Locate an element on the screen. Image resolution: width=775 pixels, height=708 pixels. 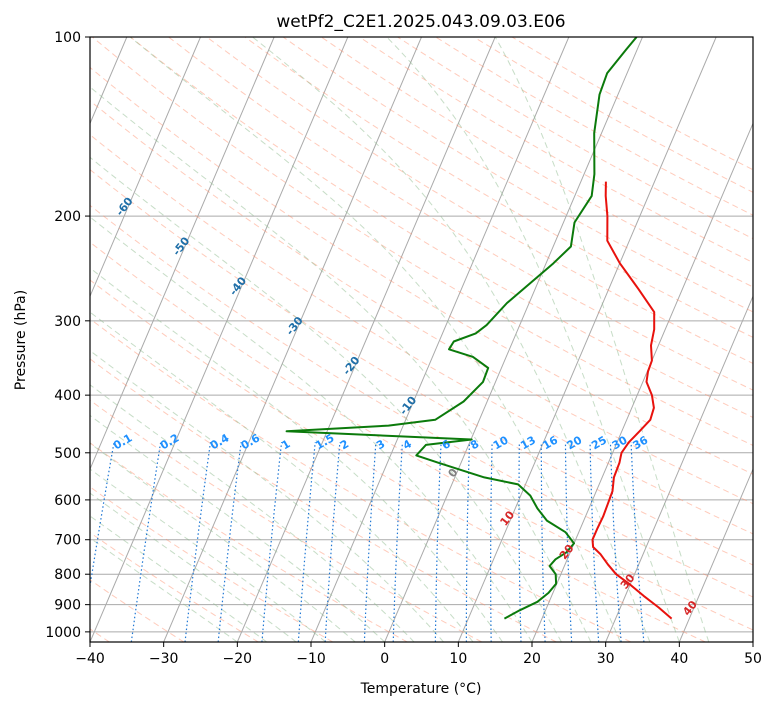
x-tick-label: 10 is located at coordinates (458, 659).